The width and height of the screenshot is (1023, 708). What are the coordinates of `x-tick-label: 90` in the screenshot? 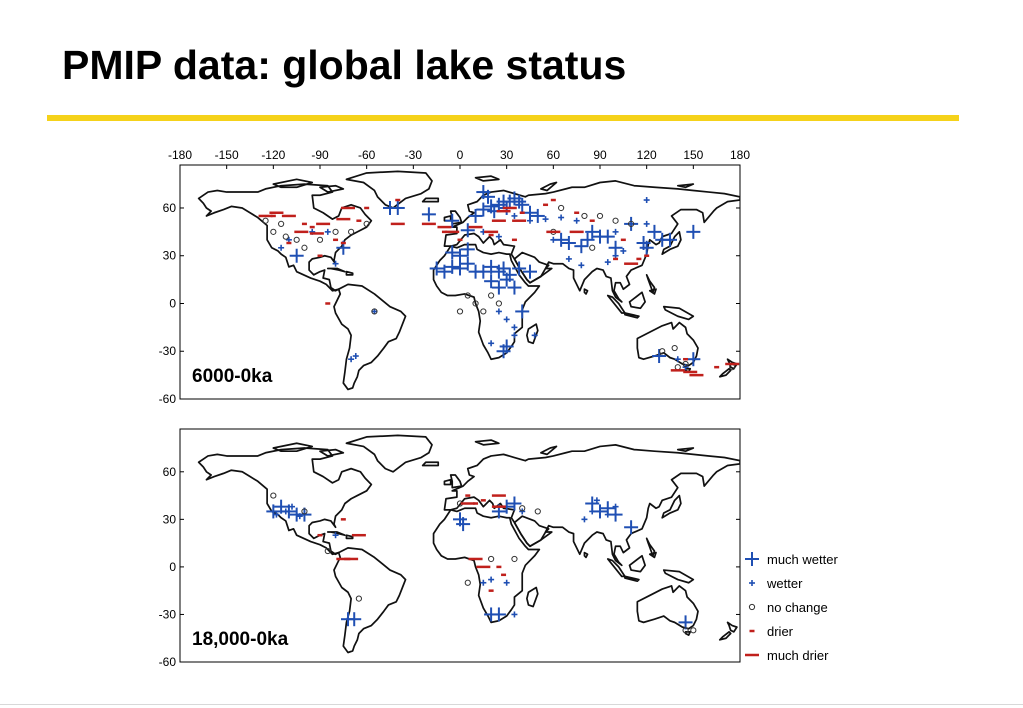 It's located at (600, 155).